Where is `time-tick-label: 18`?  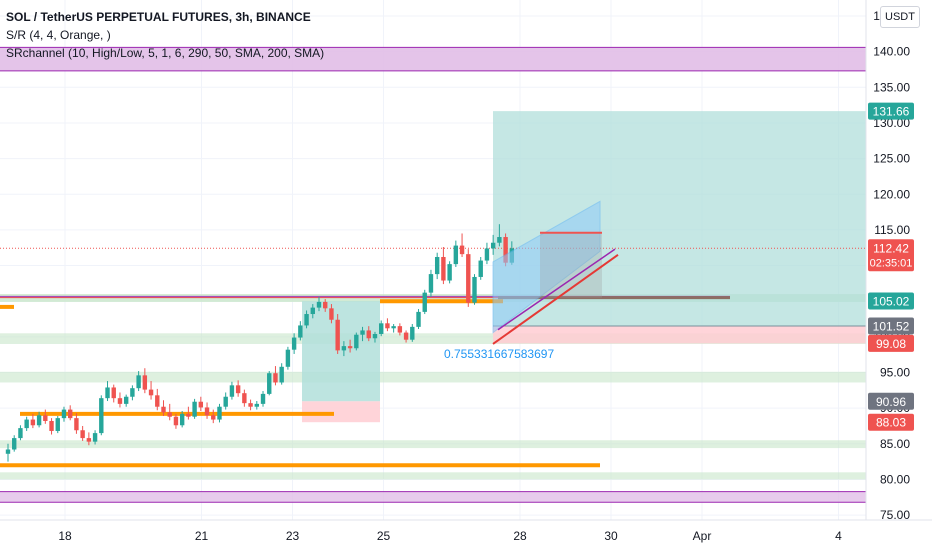
time-tick-label: 18 is located at coordinates (65, 536).